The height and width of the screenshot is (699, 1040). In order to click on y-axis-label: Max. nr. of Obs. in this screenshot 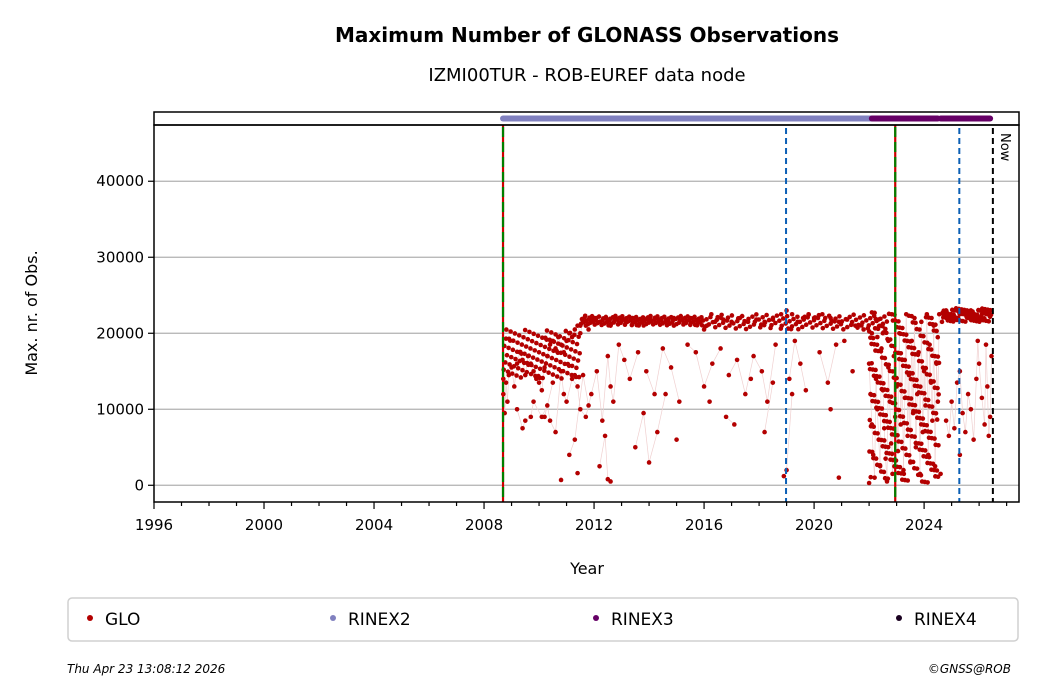, I will do `click(31, 312)`.